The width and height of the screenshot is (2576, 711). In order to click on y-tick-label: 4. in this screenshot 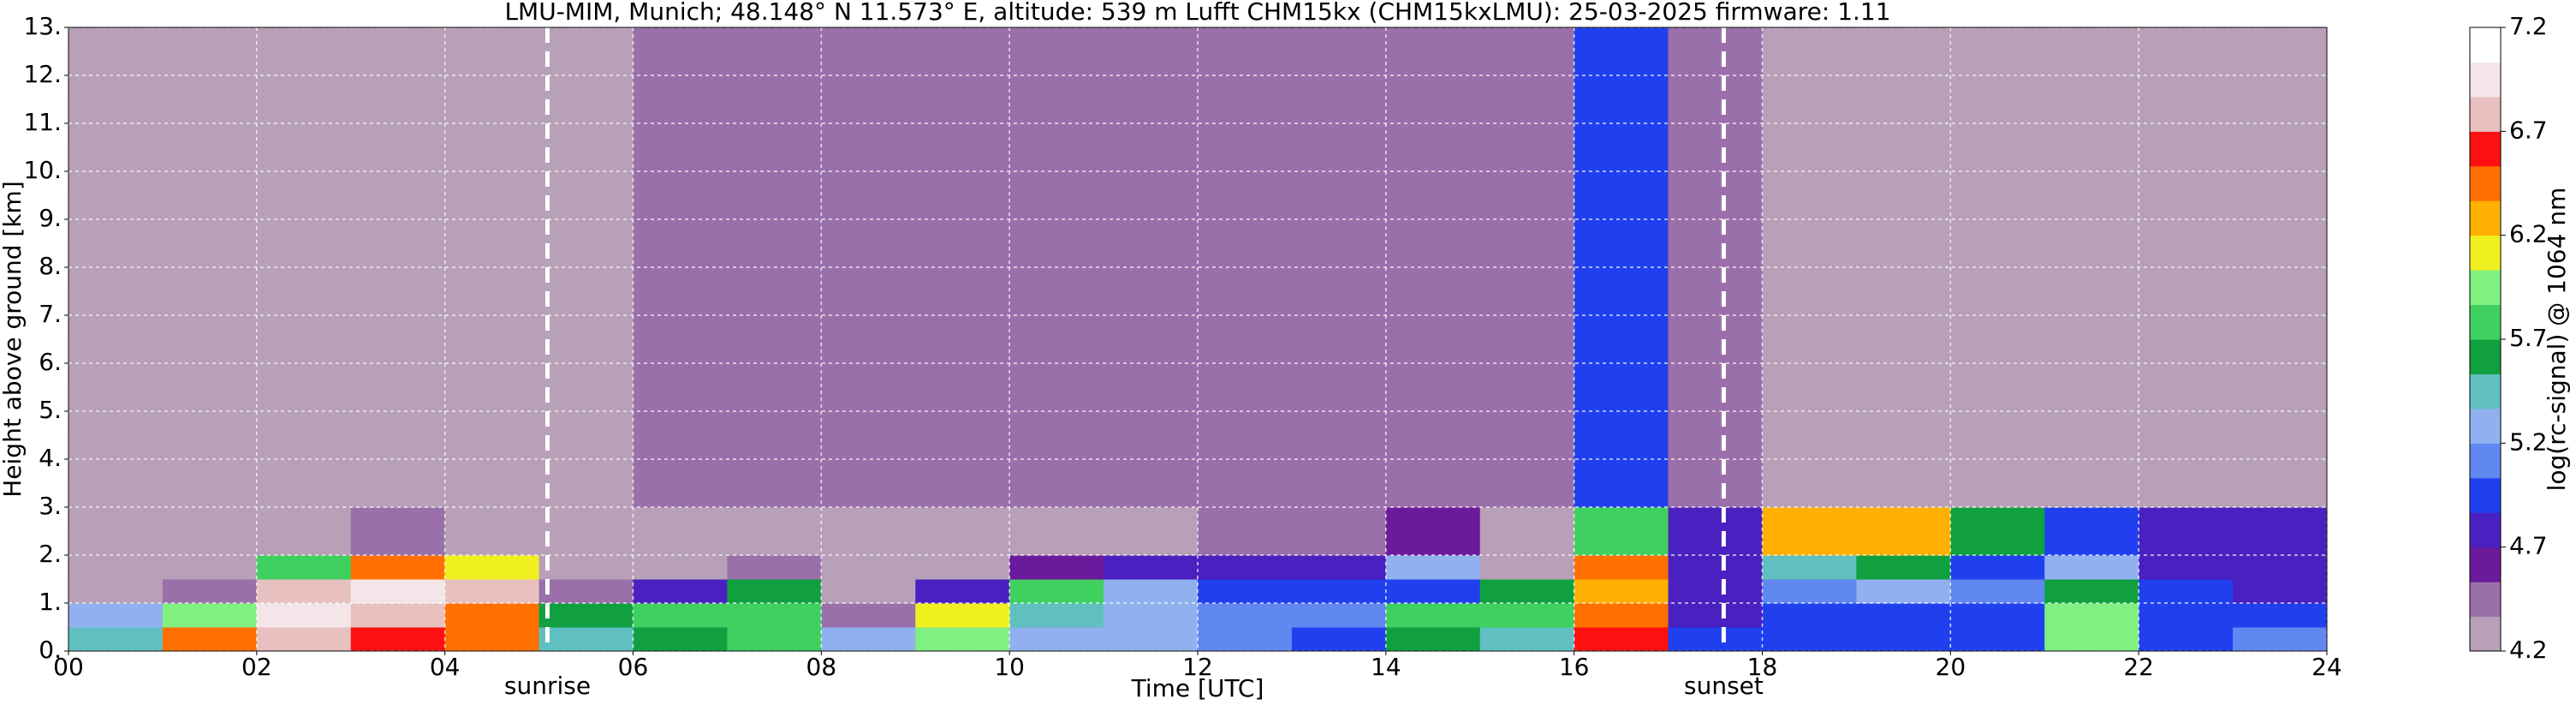, I will do `click(50, 458)`.